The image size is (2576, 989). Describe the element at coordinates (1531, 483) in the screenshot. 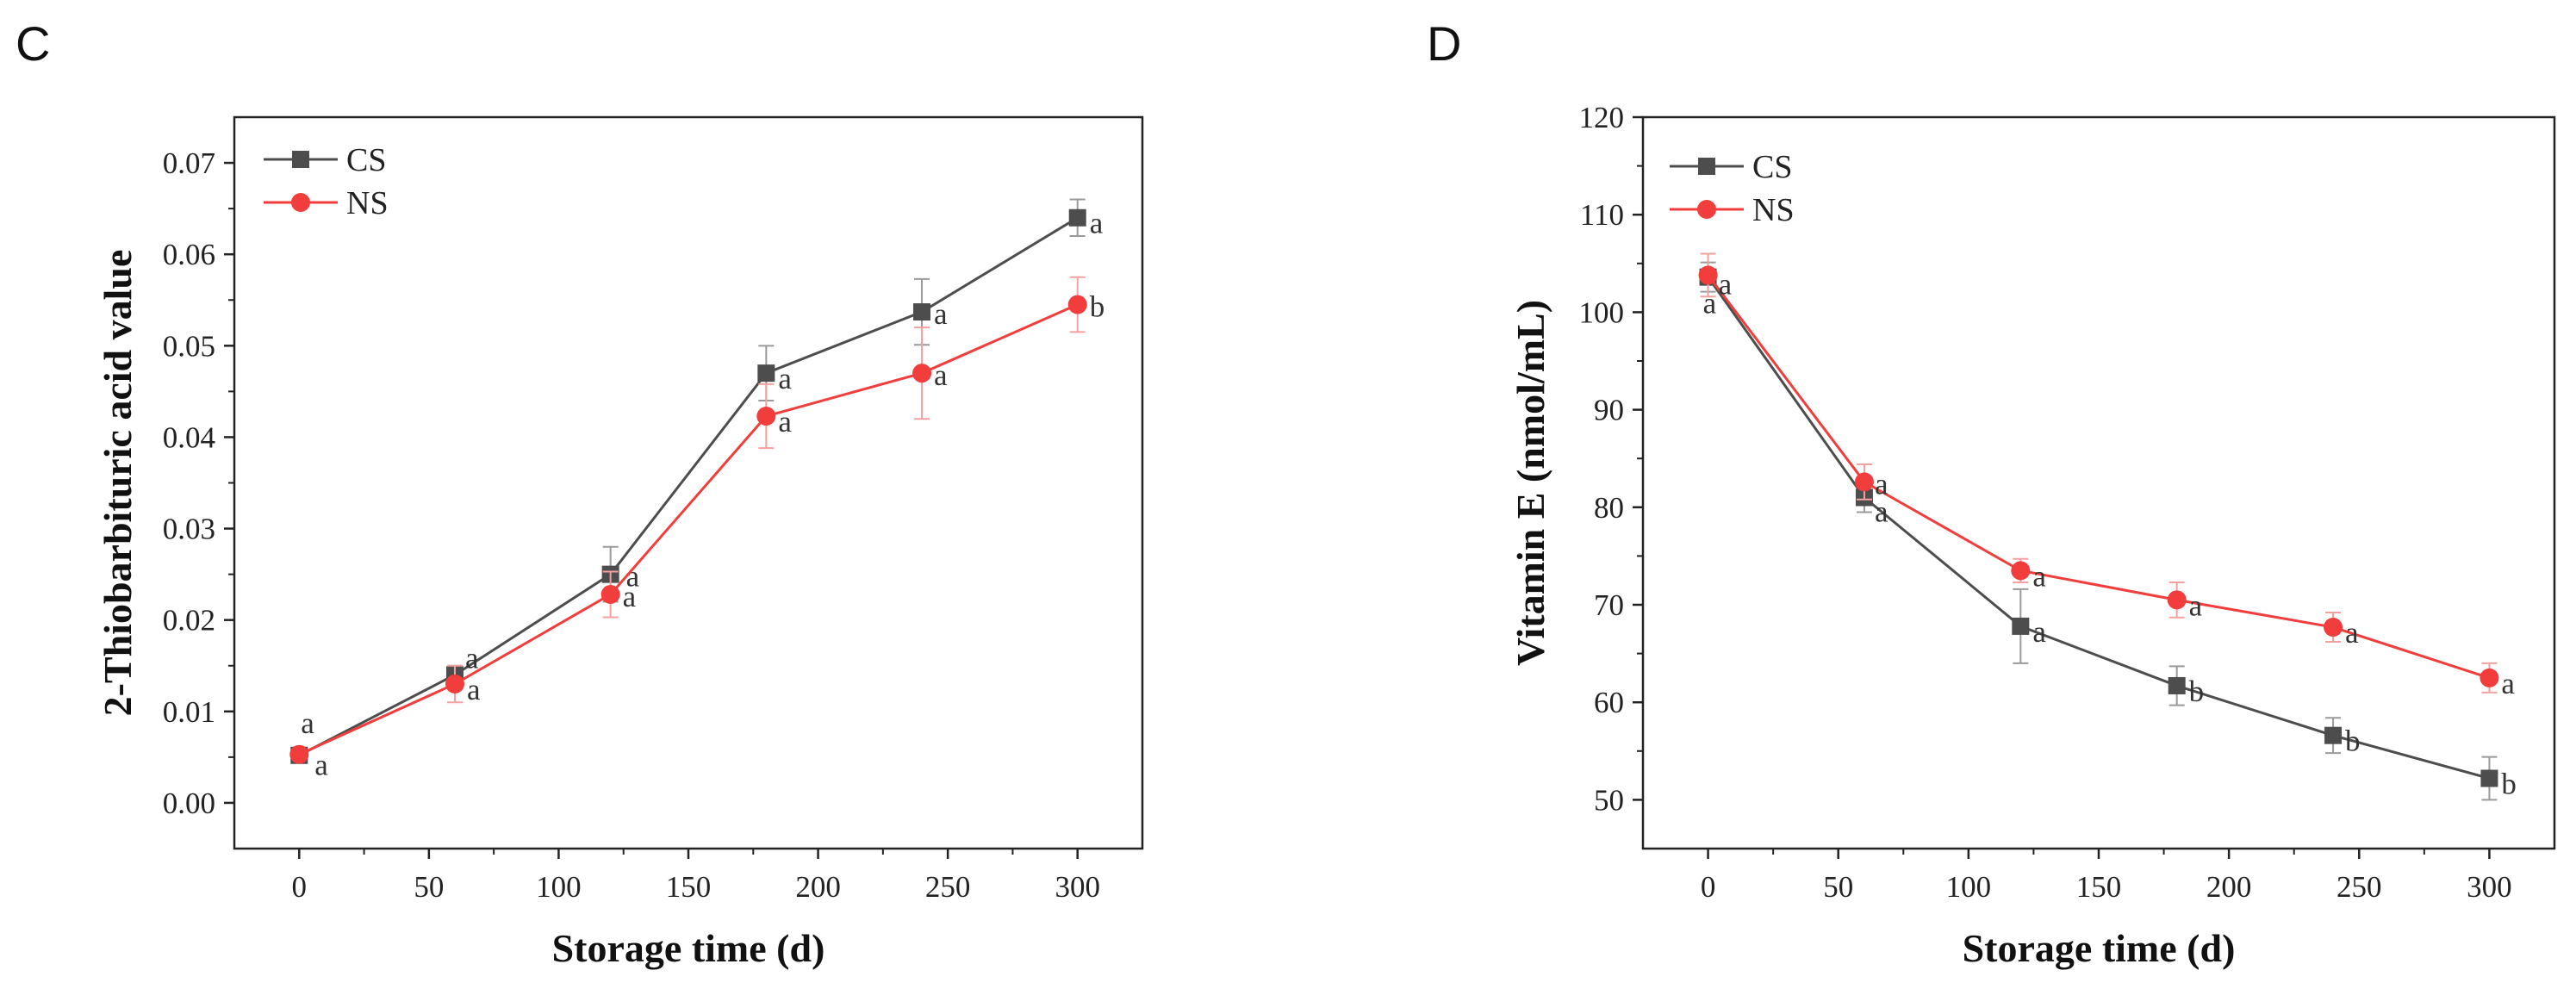

I see `y-axis-label: Vitamin E (nmol/mL)` at that location.